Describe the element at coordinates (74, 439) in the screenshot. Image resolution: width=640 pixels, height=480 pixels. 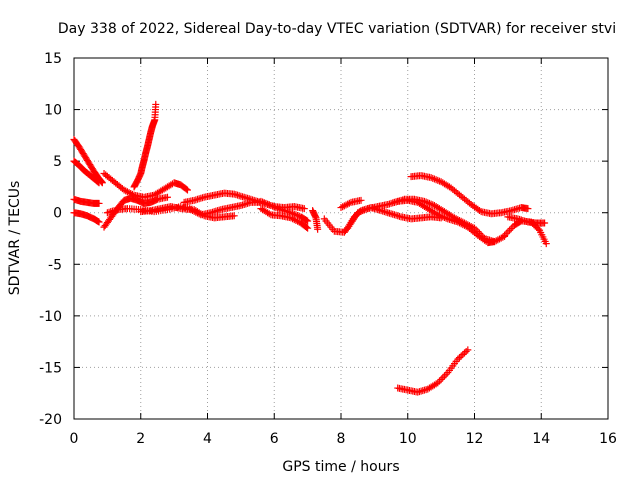
I see `x-tick-label: 0` at that location.